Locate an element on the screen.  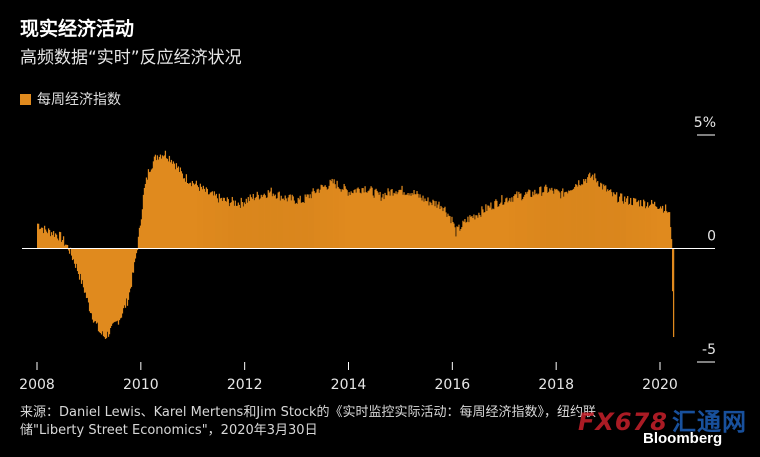
watermark: FX678 汇通网 is located at coordinates (662, 419).